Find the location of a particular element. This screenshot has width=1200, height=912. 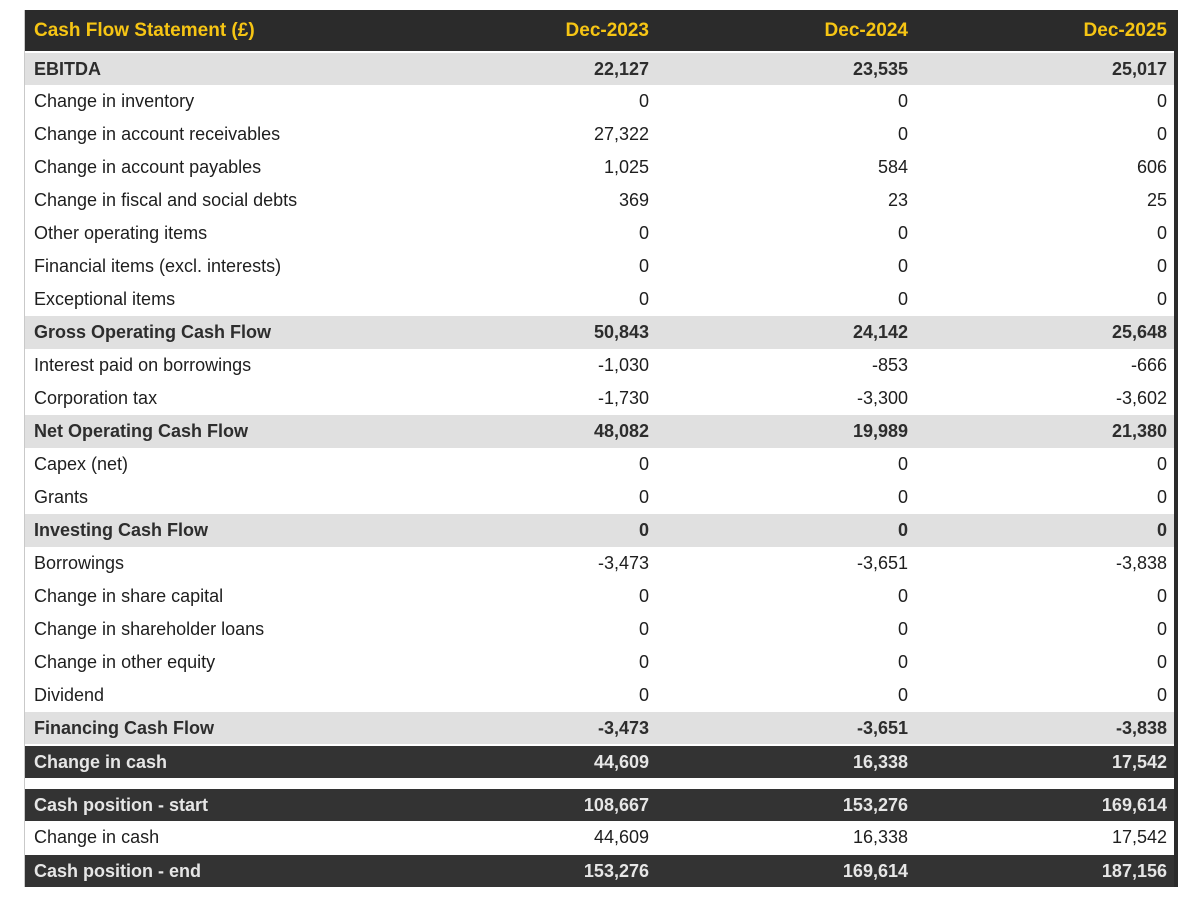

row-label: Change in account payables is located at coordinates (211, 167).